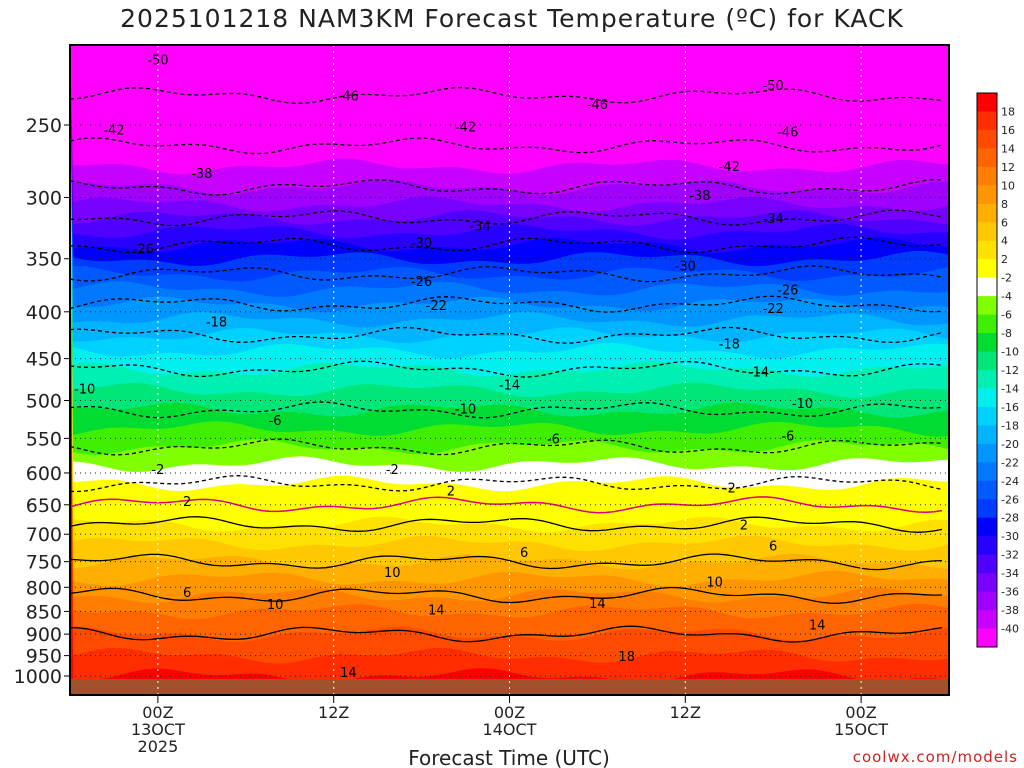 This screenshot has width=1024, height=768. What do you see at coordinates (1006, 296) in the screenshot?
I see `colorbar-label: -4` at bounding box center [1006, 296].